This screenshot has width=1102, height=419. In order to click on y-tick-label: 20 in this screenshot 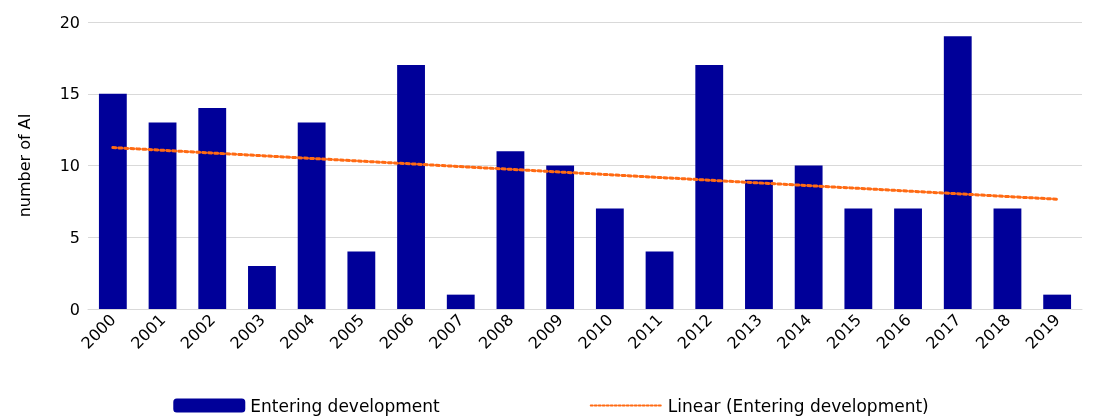, I will do `click(69, 22)`.